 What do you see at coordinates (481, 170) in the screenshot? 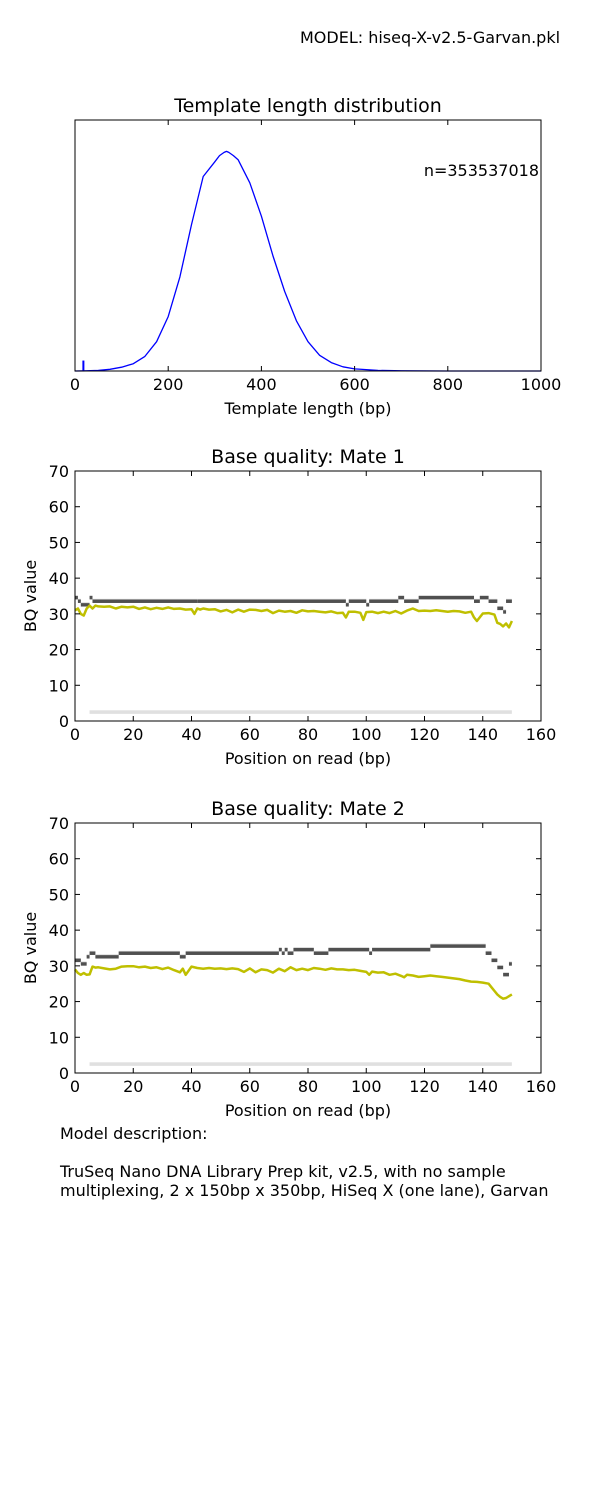
I see `sample-count-annotation: n=353537018` at bounding box center [481, 170].